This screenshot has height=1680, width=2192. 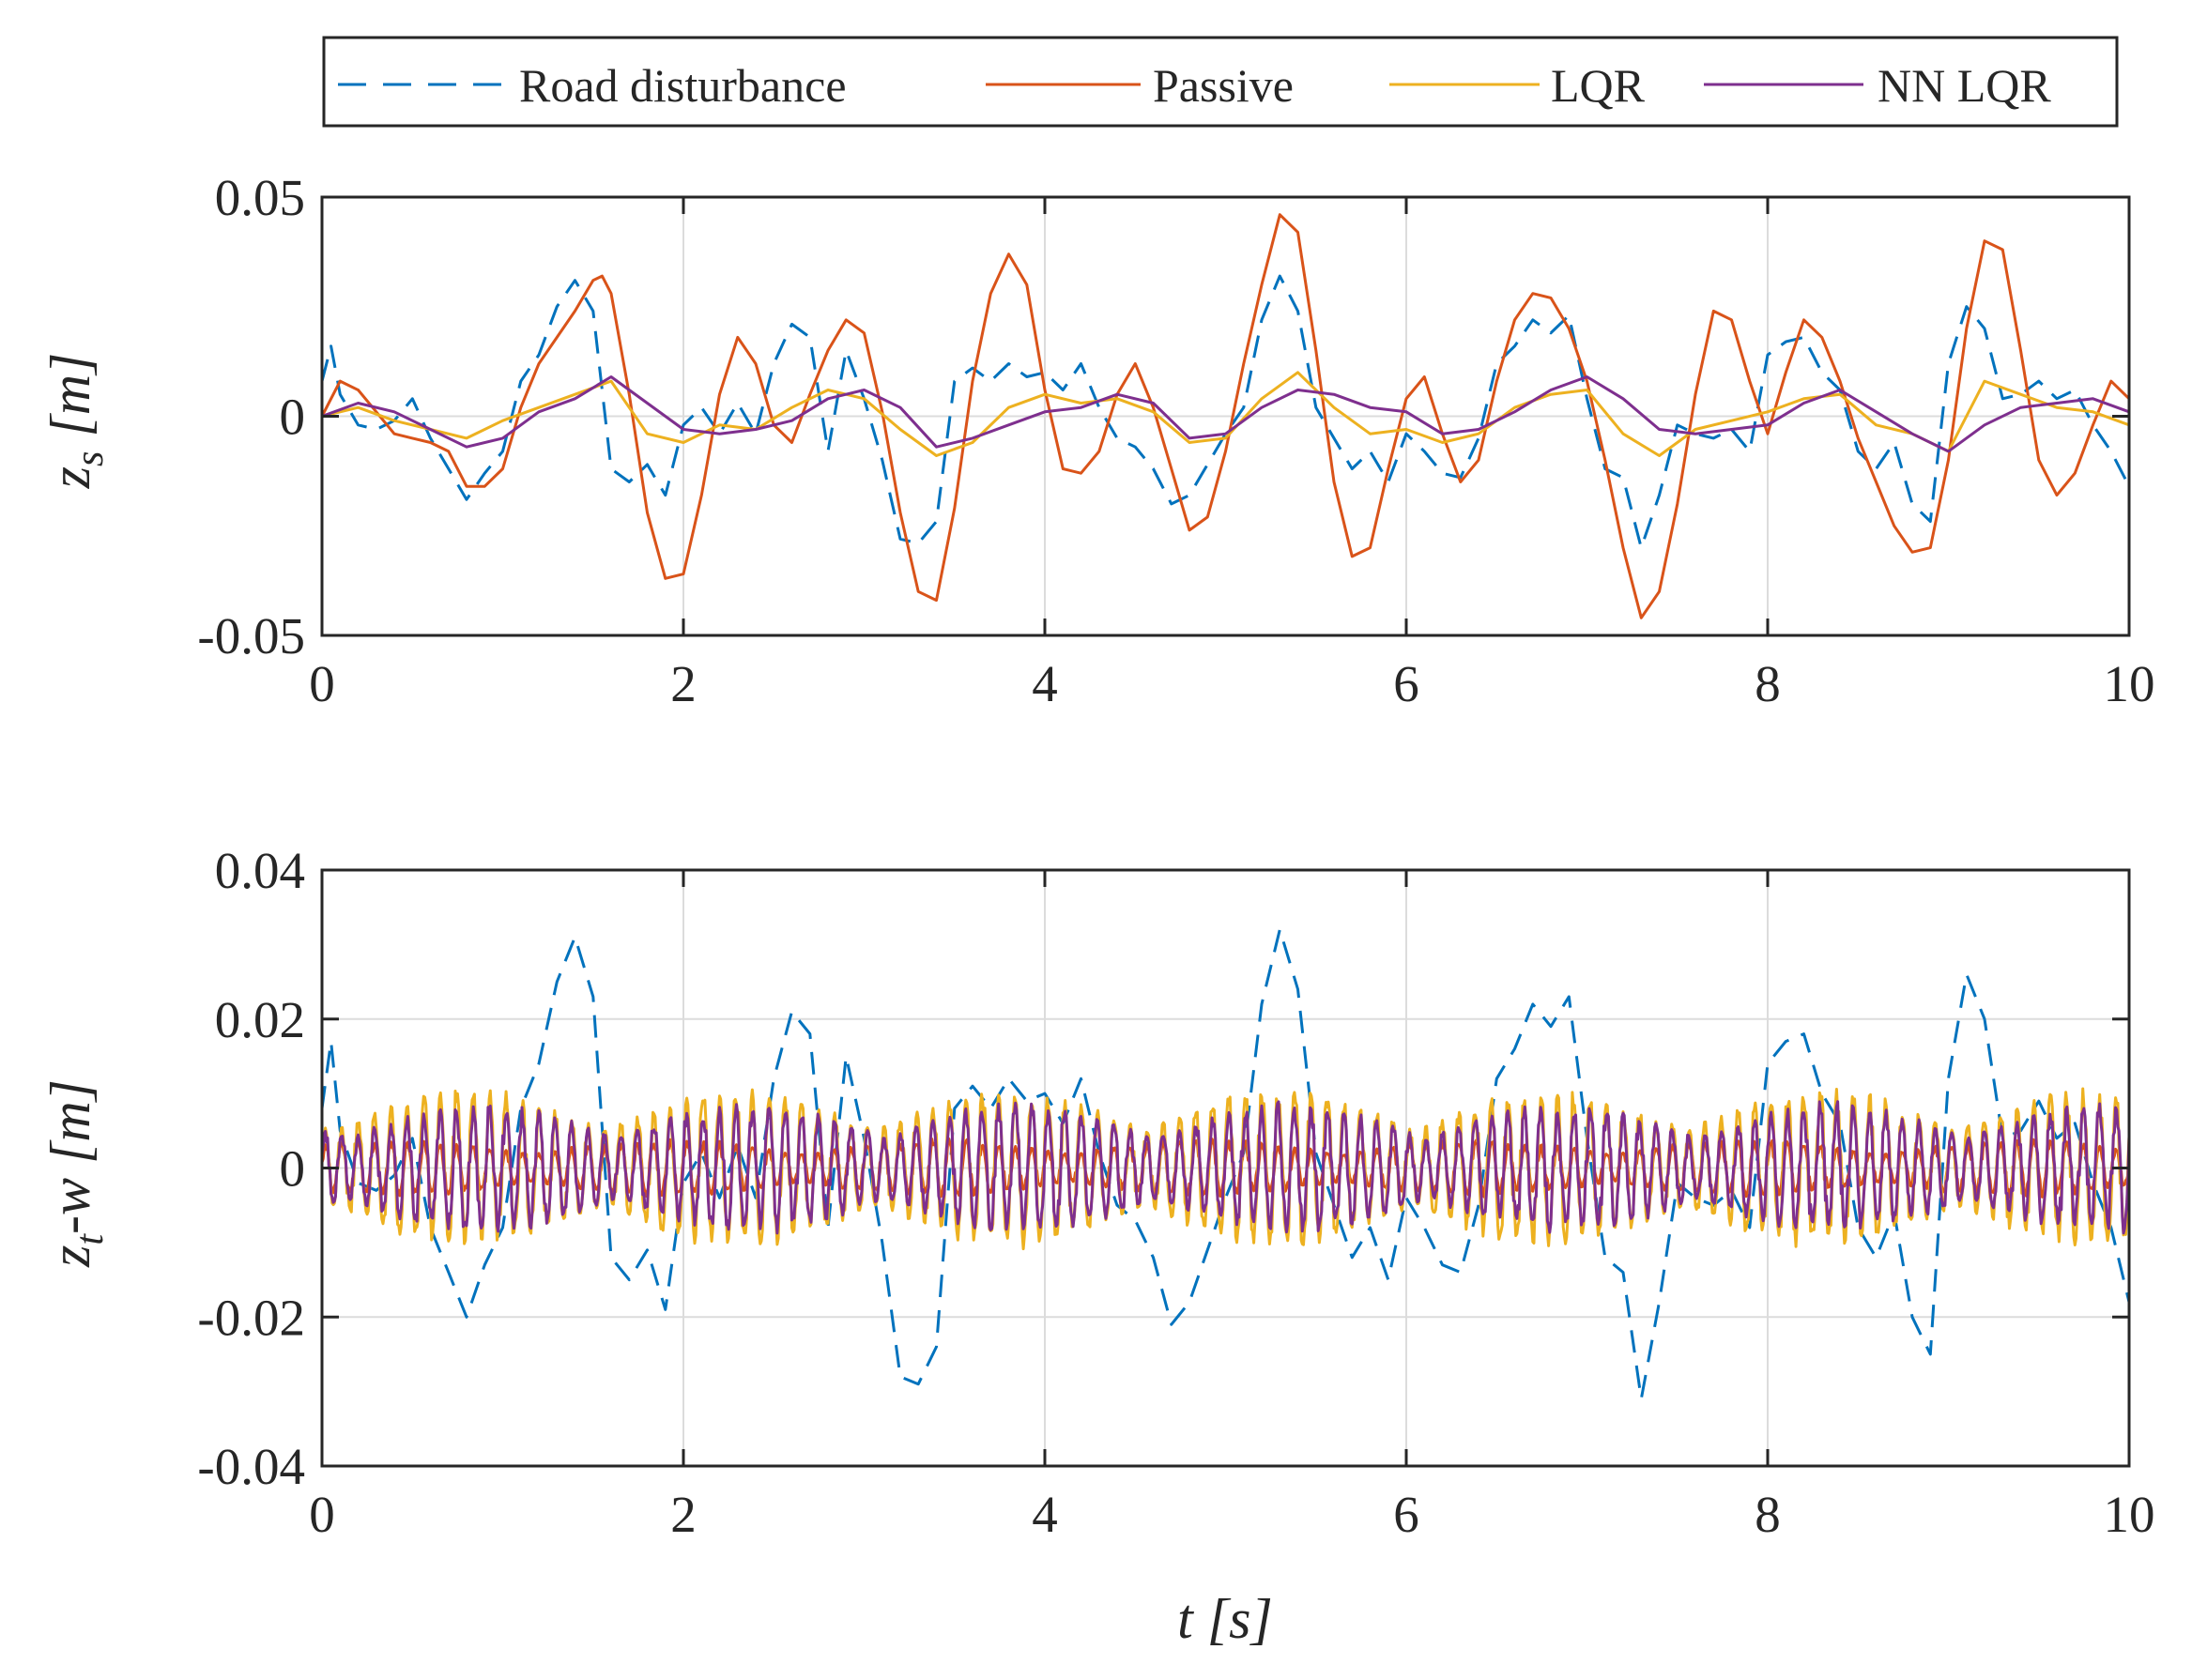 What do you see at coordinates (1223, 85) in the screenshot?
I see `legend-label-passive: Passive` at bounding box center [1223, 85].